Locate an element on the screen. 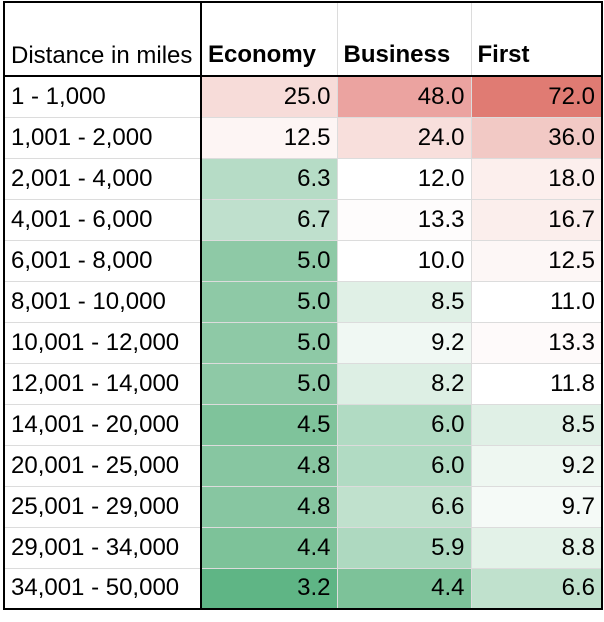 The height and width of the screenshot is (622, 604). first-value-cell: 18.0 is located at coordinates (536, 178).